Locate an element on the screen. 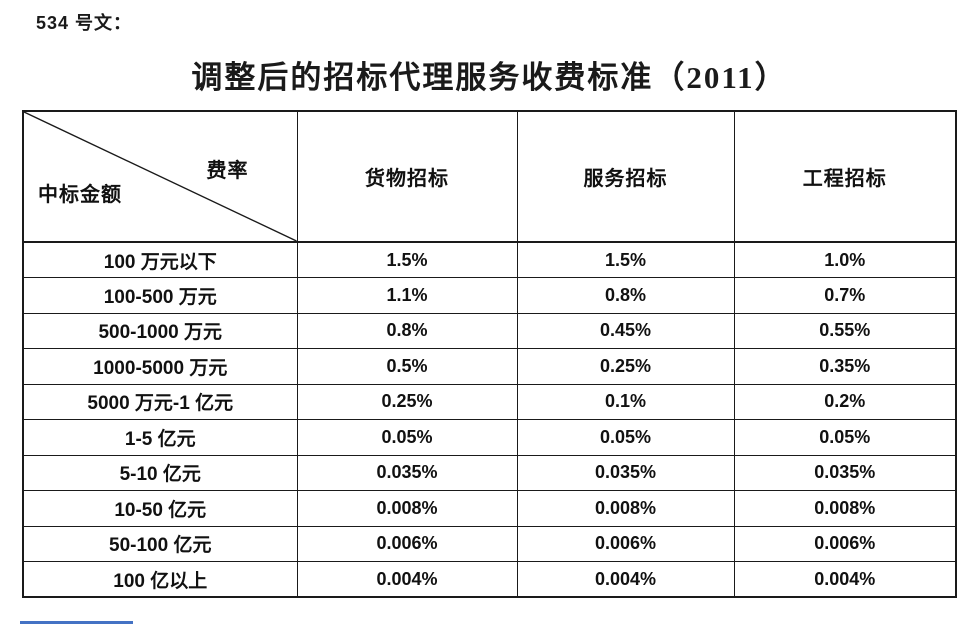 The image size is (979, 629). rate-services: 0.006% is located at coordinates (625, 543).